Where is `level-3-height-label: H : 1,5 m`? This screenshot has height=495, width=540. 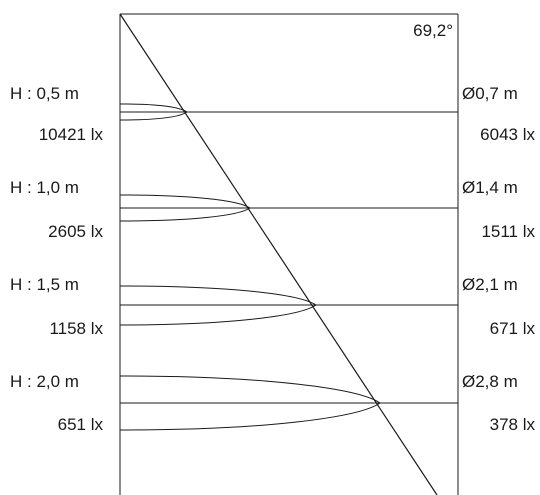 level-3-height-label: H : 1,5 m is located at coordinates (44, 284).